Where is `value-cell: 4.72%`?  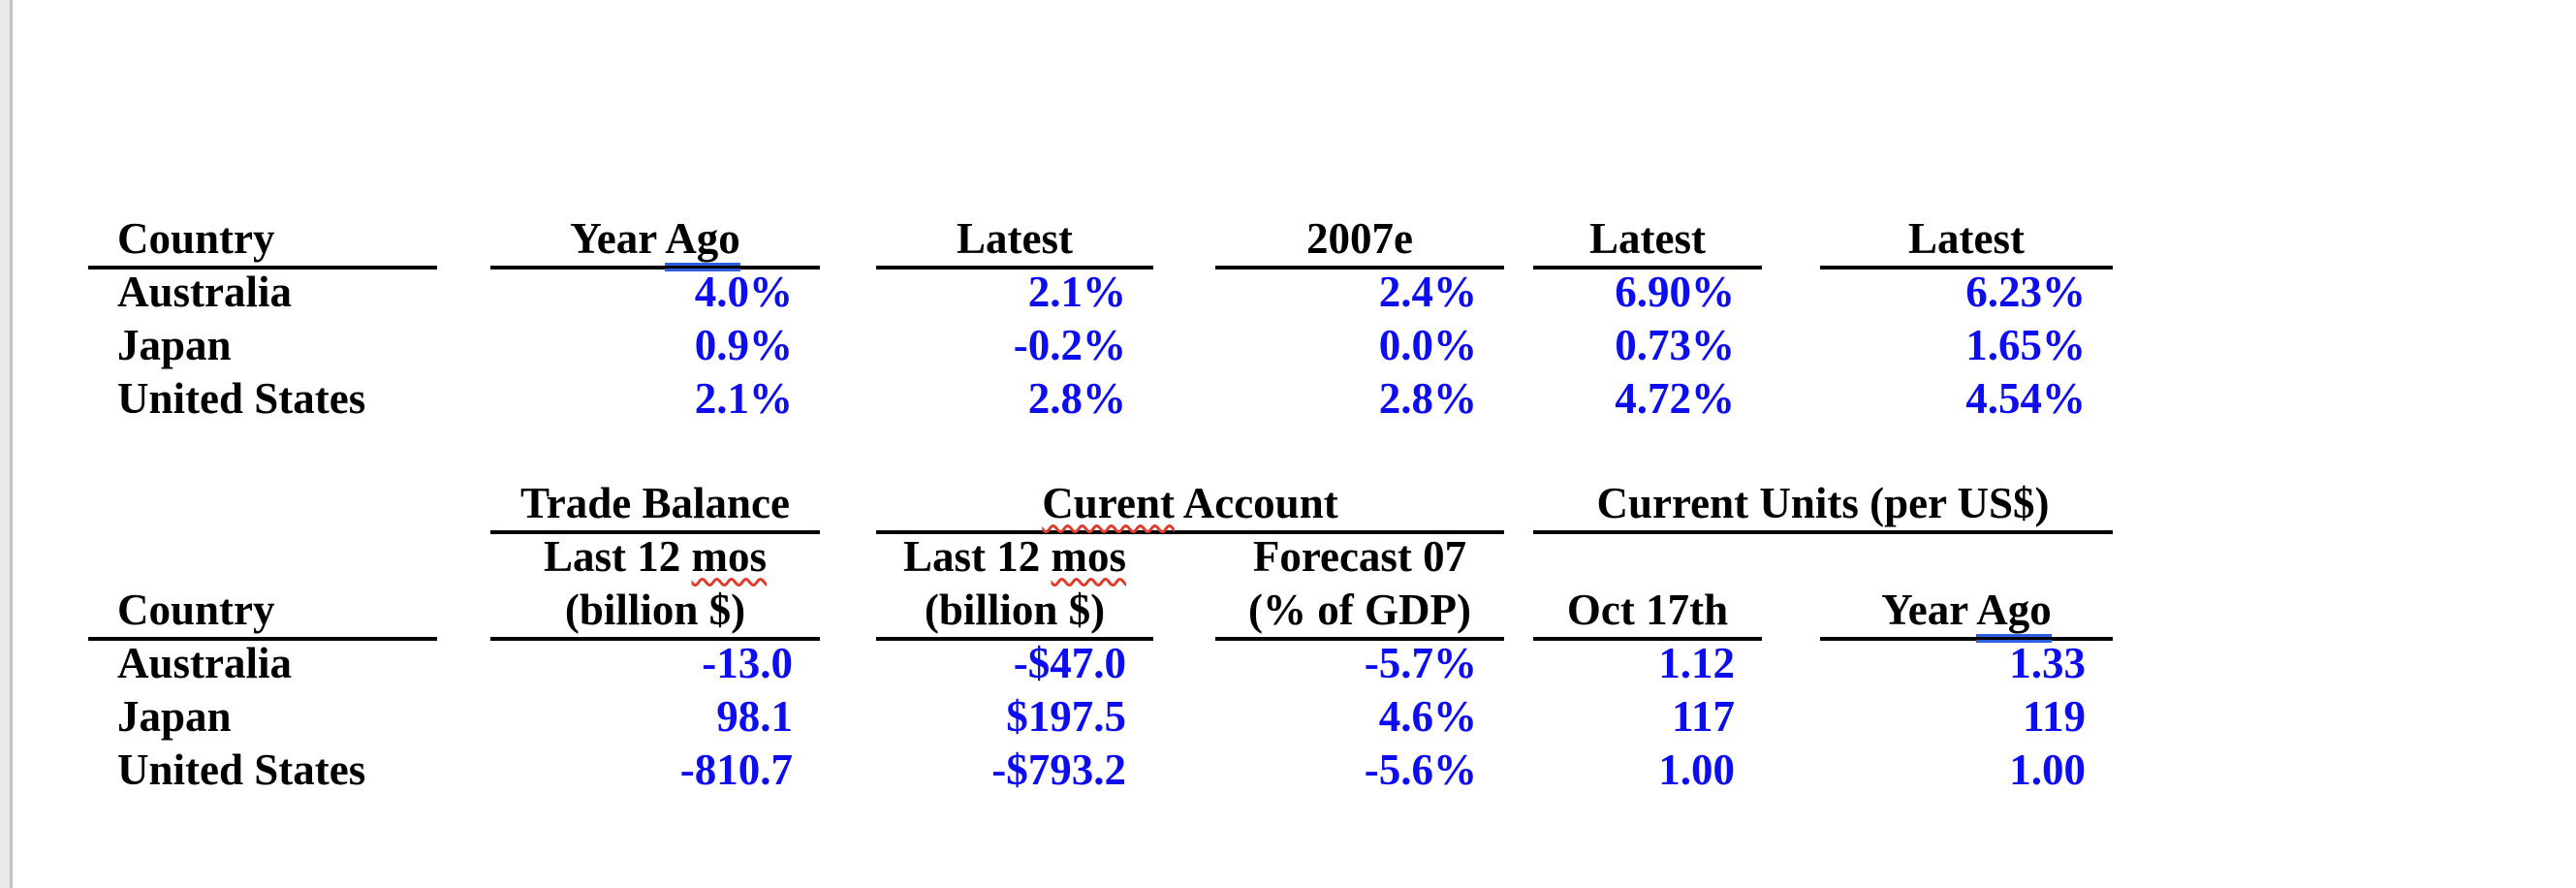
value-cell: 4.72% is located at coordinates (1675, 398).